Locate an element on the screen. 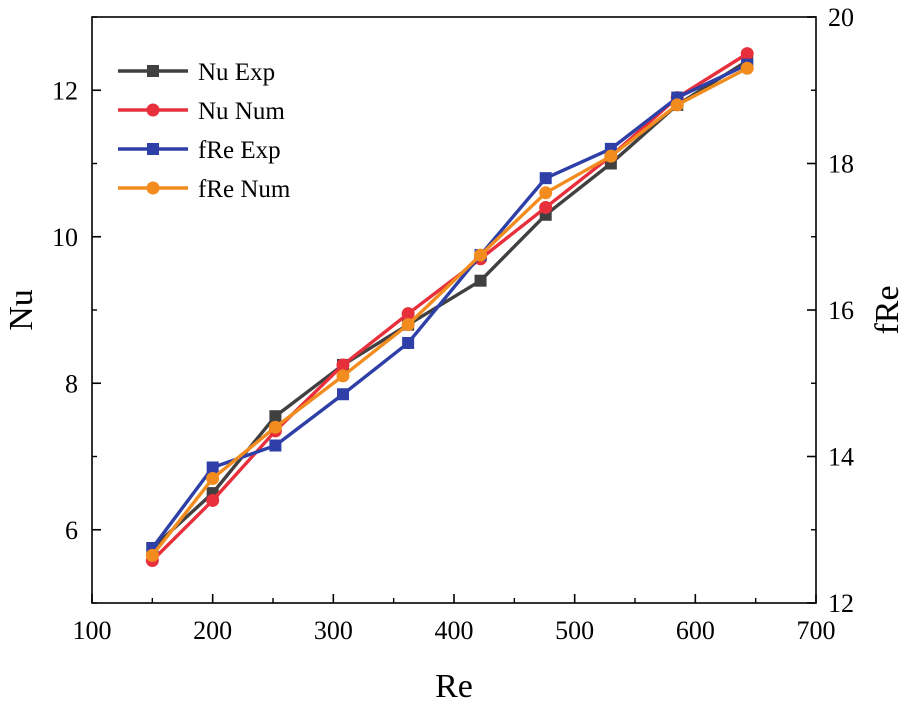 The height and width of the screenshot is (703, 905). legend-label: Nu Exp is located at coordinates (236, 72).